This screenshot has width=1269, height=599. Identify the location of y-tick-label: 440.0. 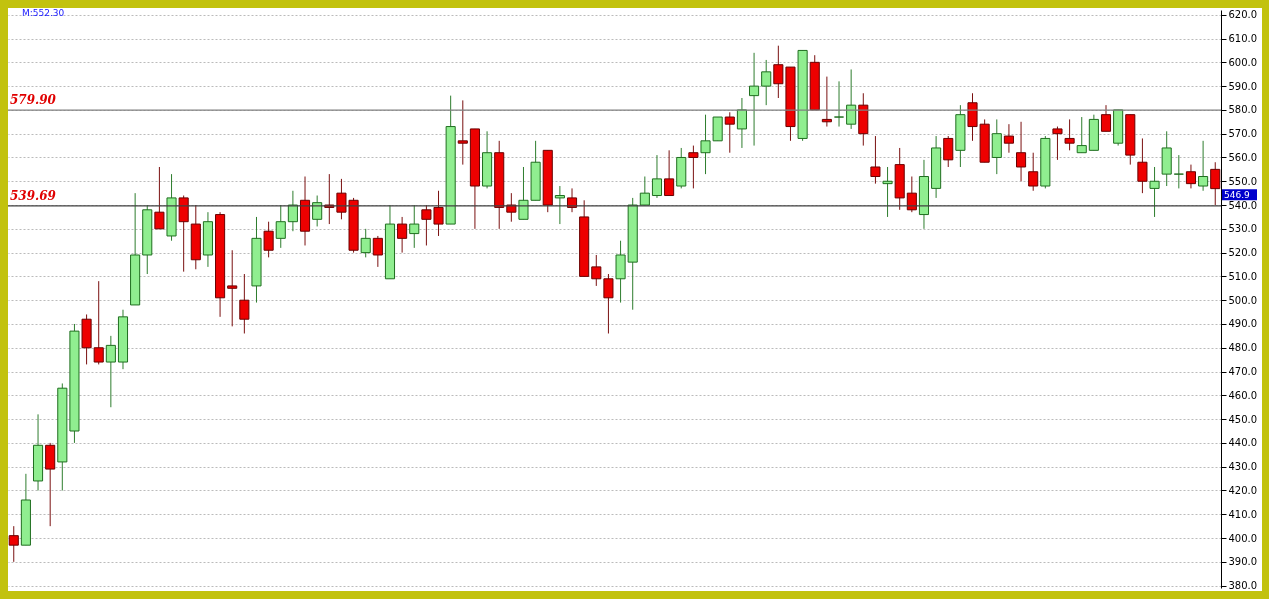
(1243, 443).